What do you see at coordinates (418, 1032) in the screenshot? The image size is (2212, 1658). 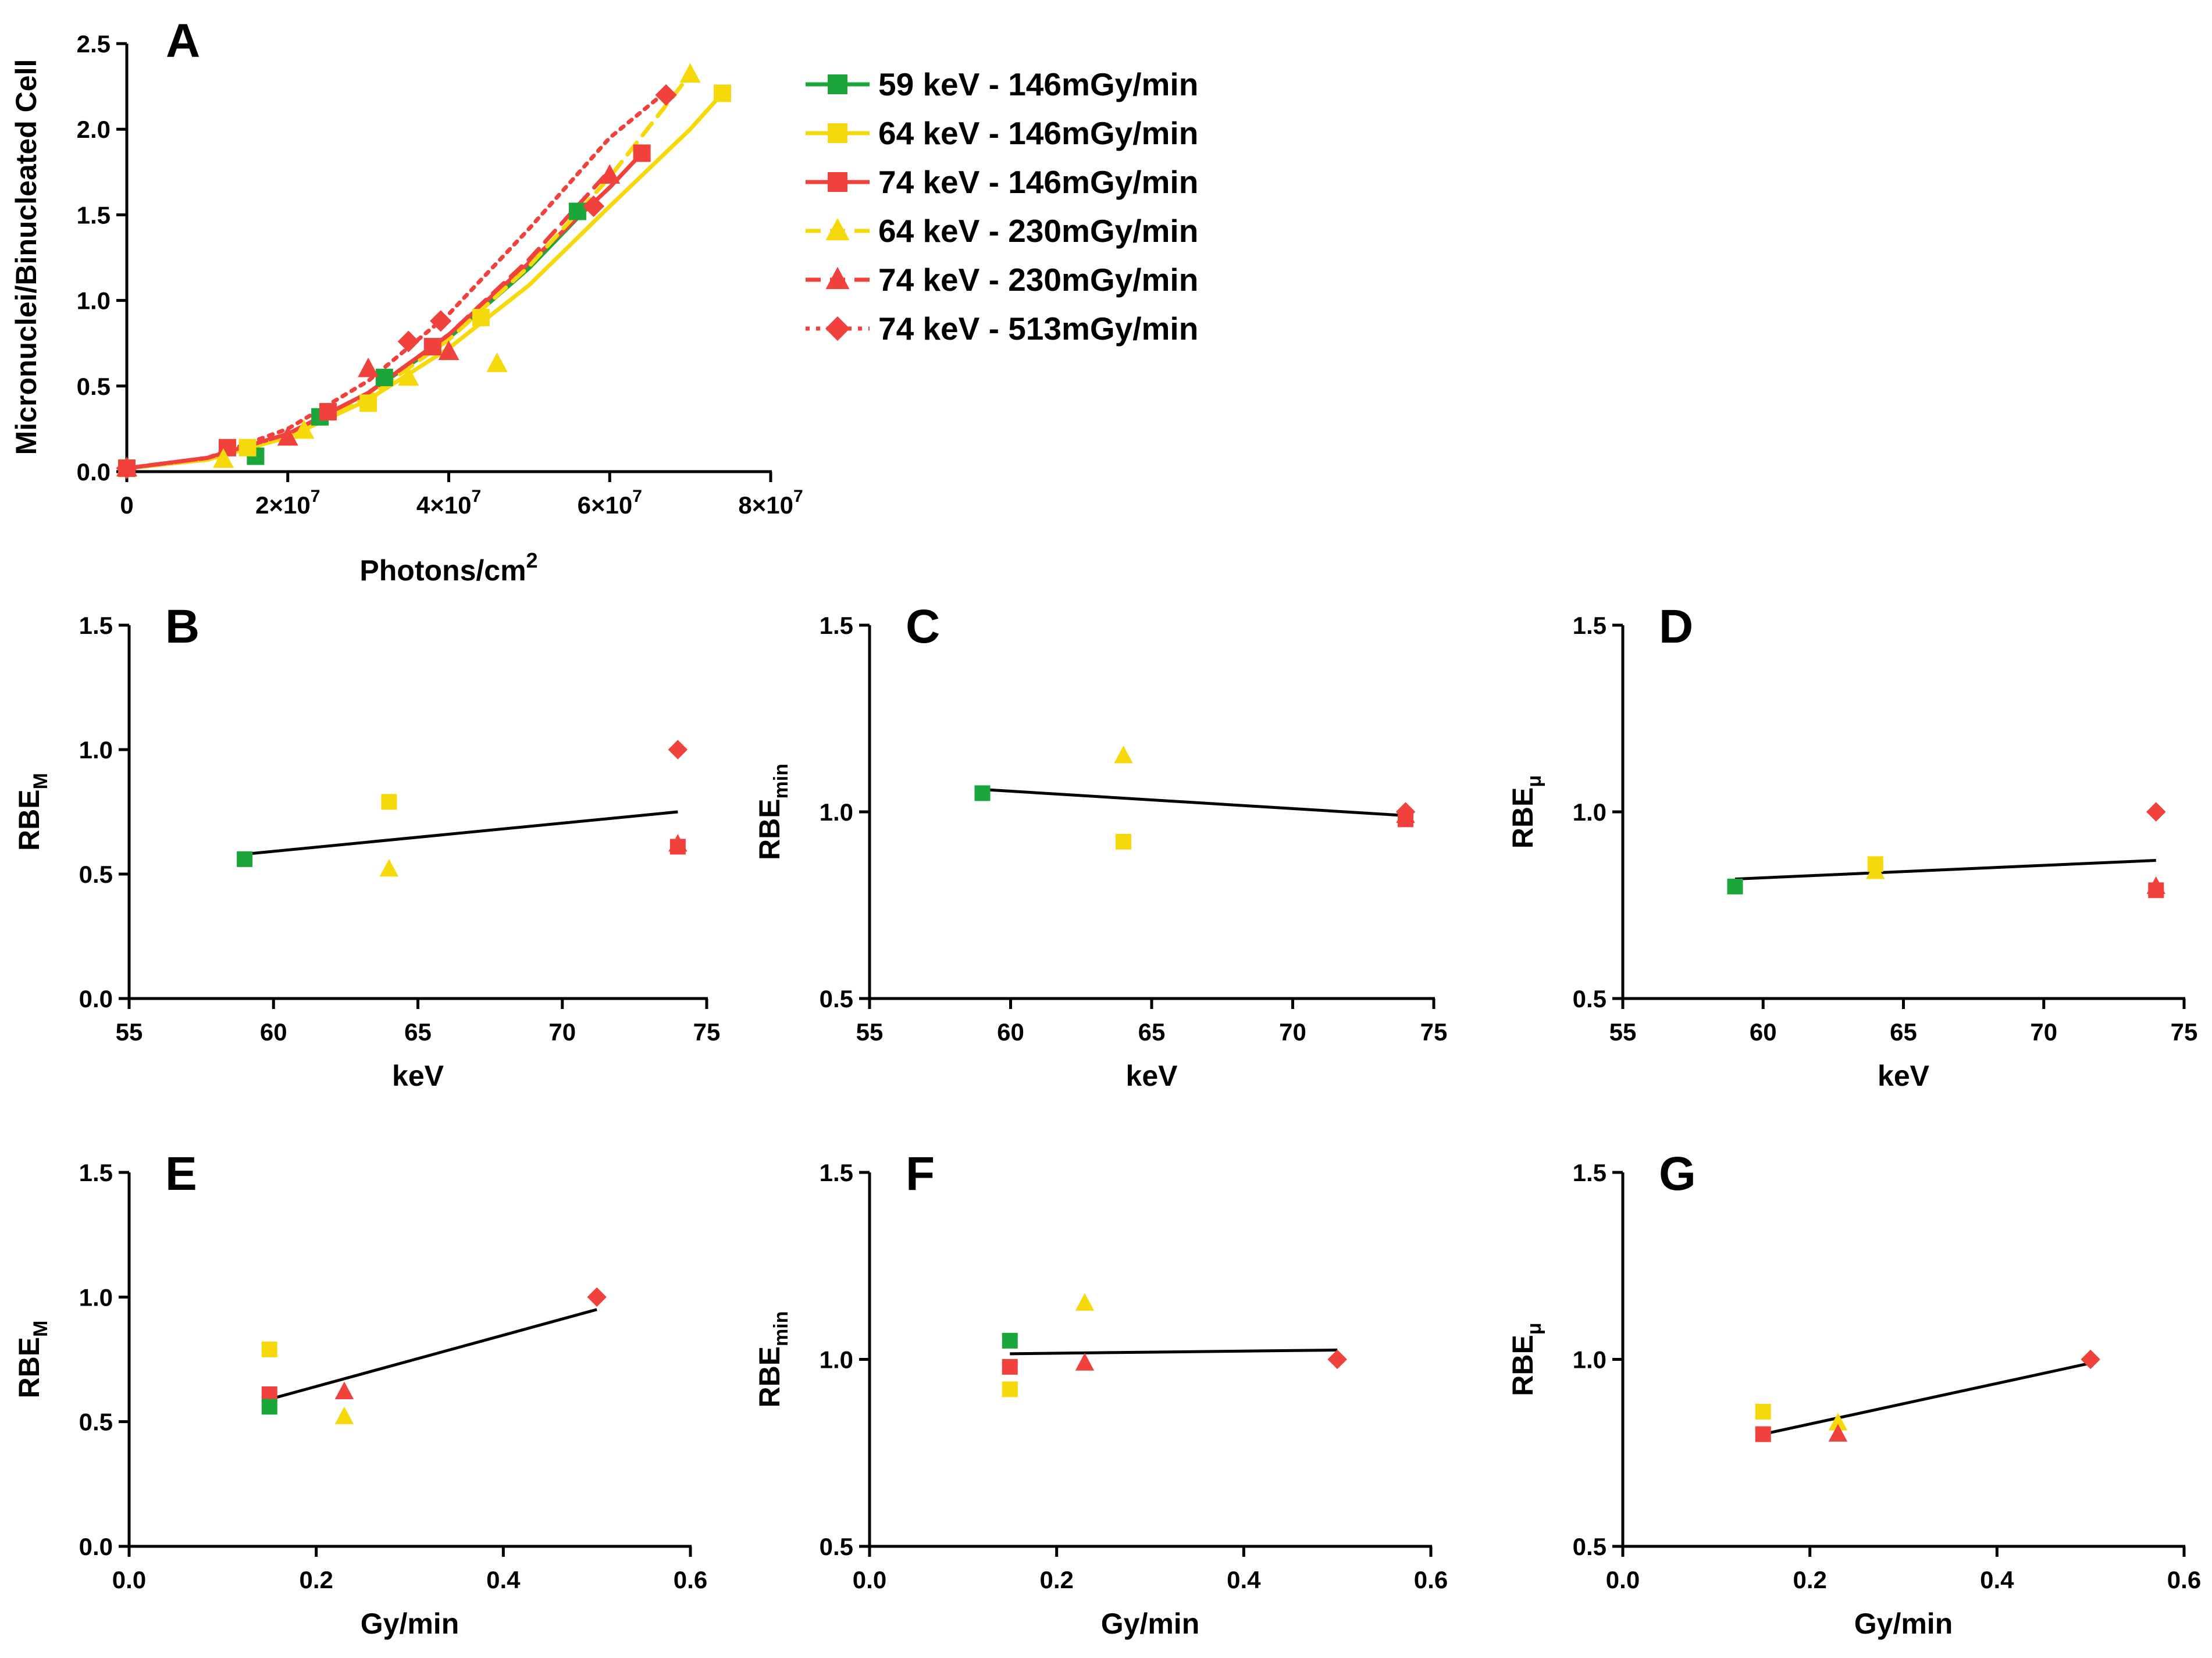 I see `x-tick-label: 65` at bounding box center [418, 1032].